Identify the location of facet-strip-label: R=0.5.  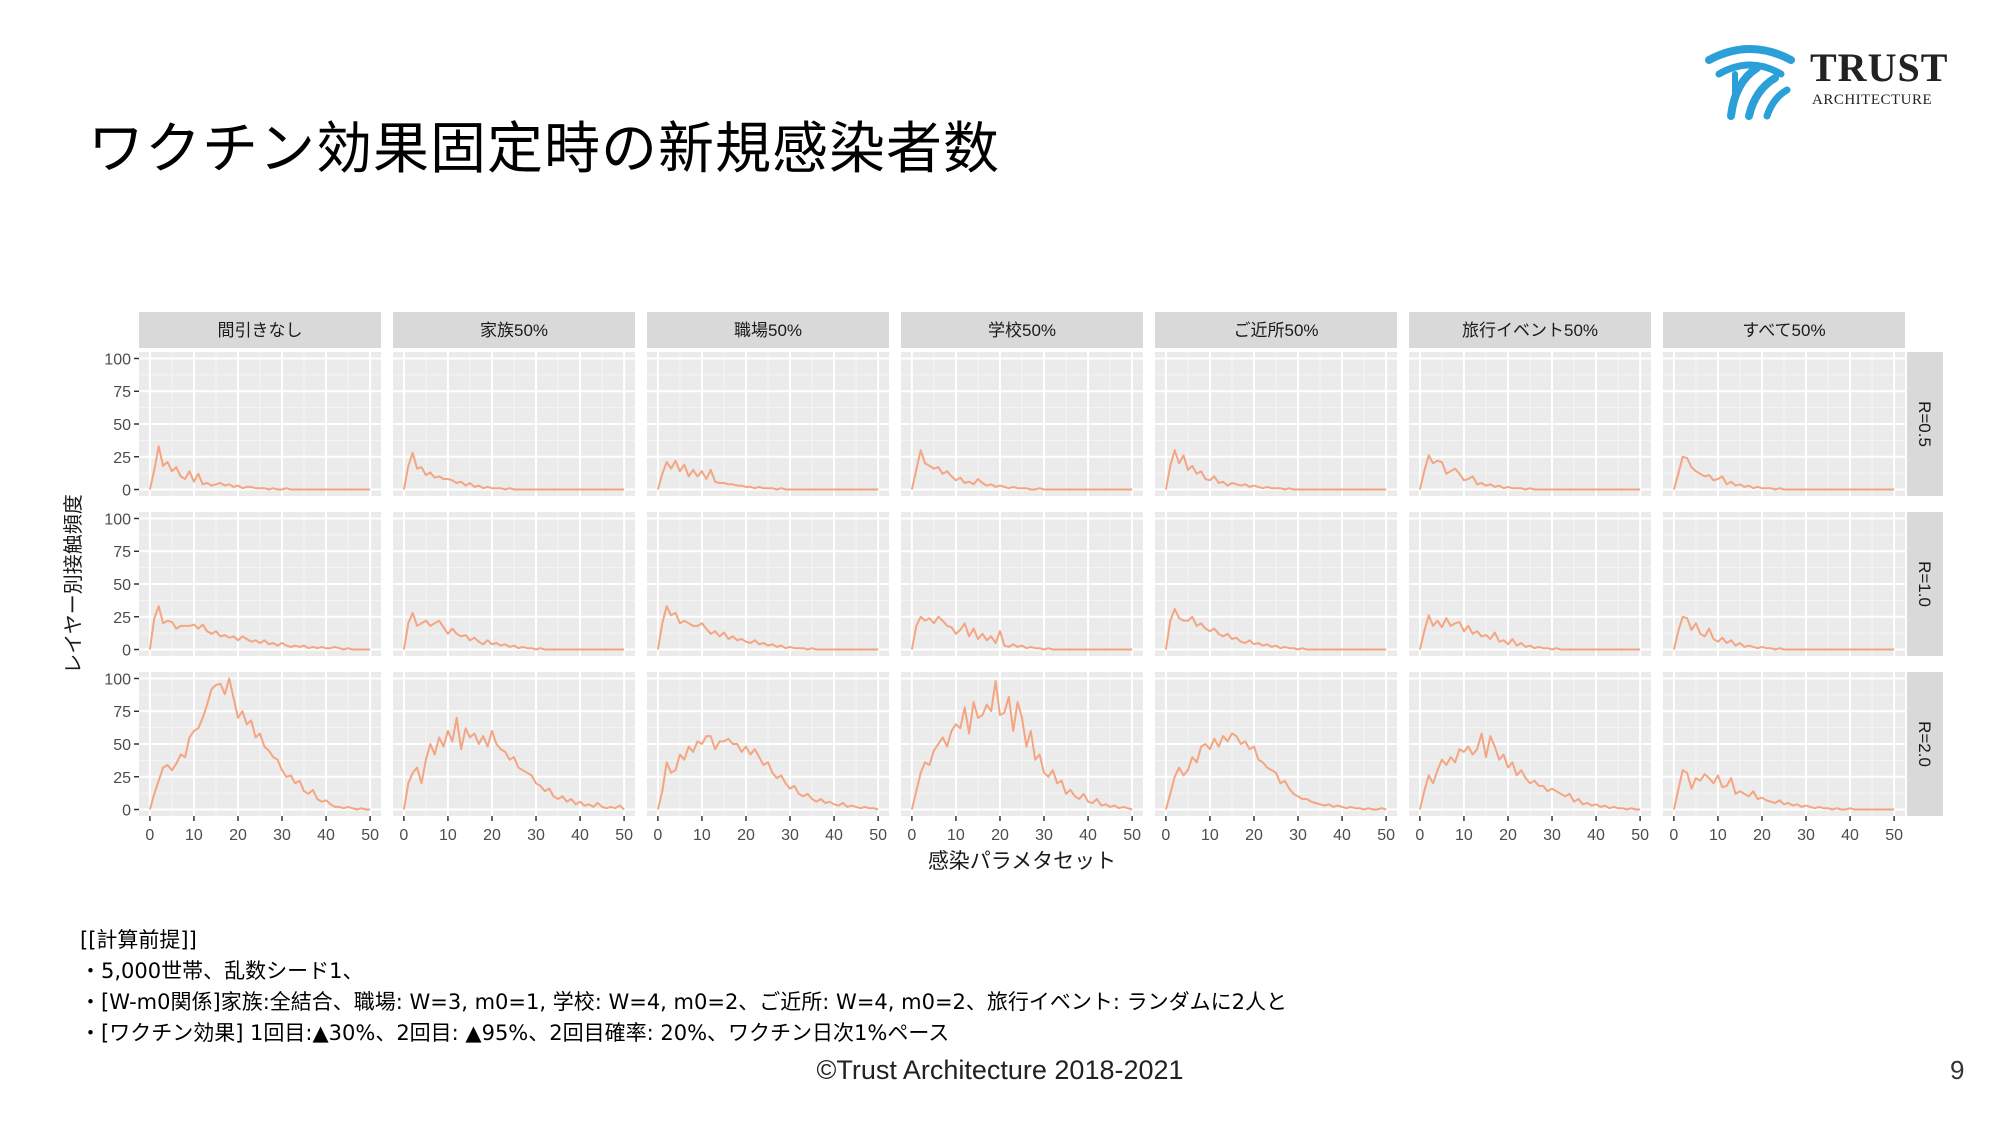
(1924, 424).